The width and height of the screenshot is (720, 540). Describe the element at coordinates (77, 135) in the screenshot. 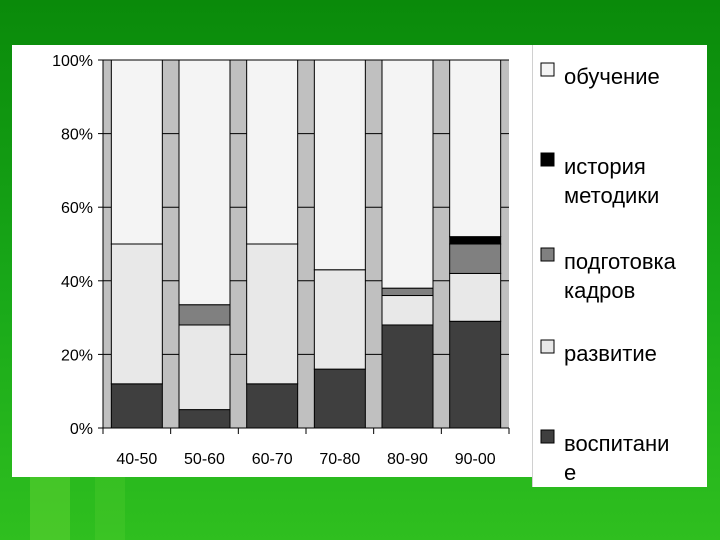

I see `y-tick-label: 80%` at that location.